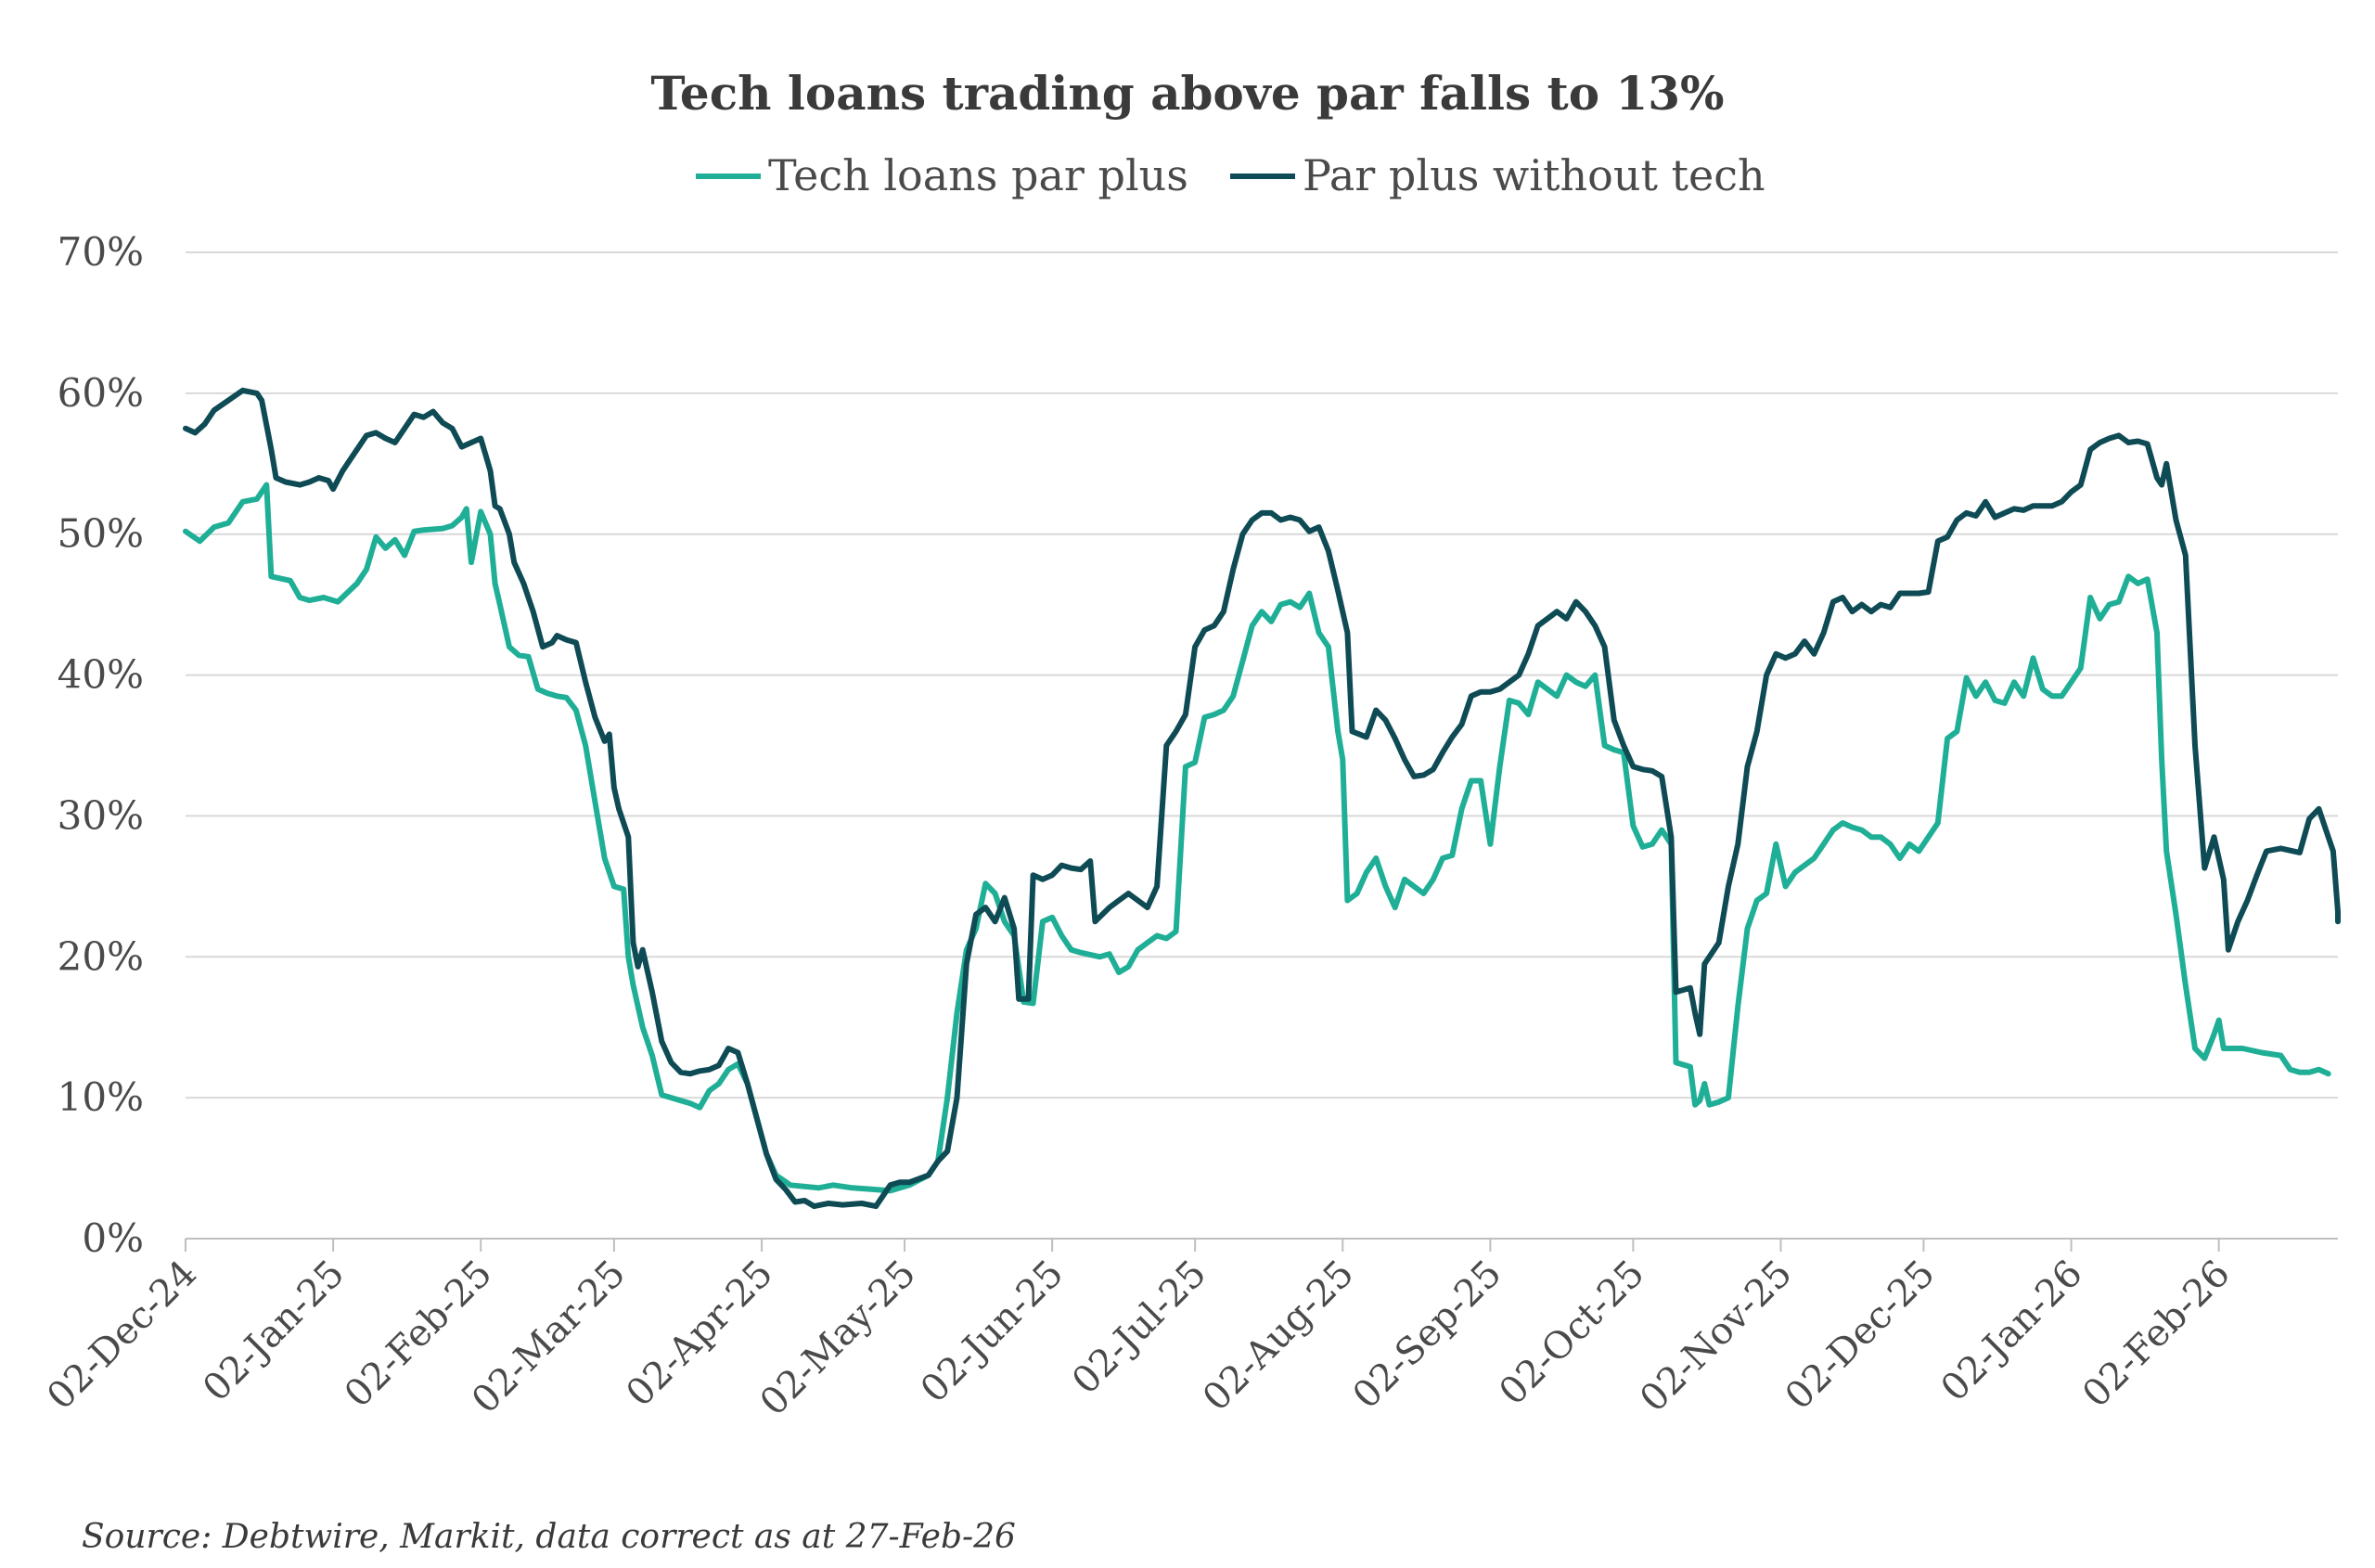 This screenshot has width=2375, height=1568. Describe the element at coordinates (101, 745) in the screenshot. I see `y-axis: 0% 10% 20% 30% 40% 50% 60% 70%` at that location.